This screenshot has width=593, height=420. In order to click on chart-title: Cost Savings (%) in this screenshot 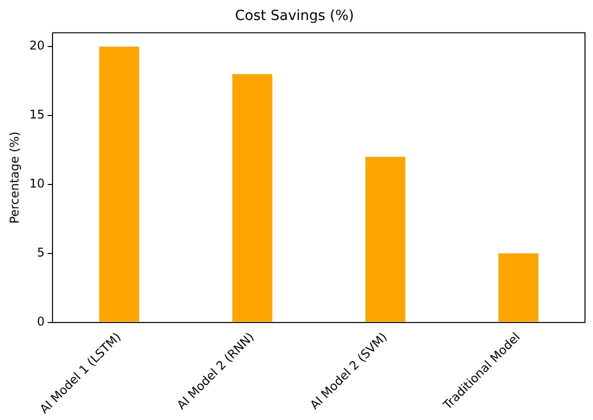, I will do `click(294, 16)`.